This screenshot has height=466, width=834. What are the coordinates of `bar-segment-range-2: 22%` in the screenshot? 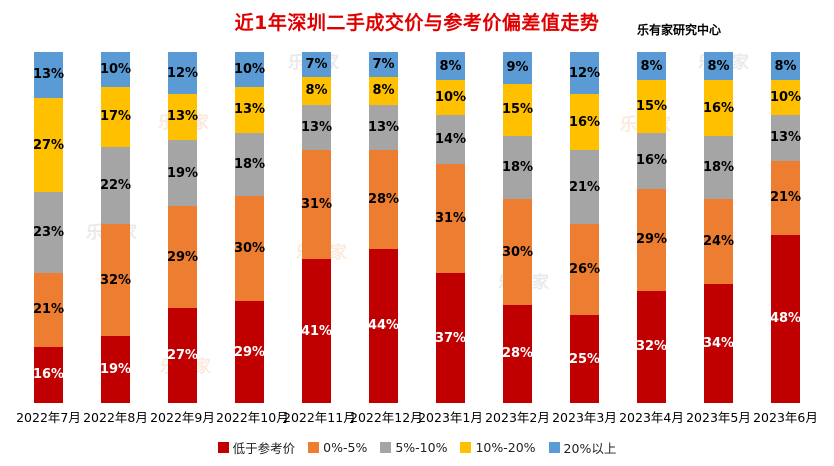 It's located at (115, 185).